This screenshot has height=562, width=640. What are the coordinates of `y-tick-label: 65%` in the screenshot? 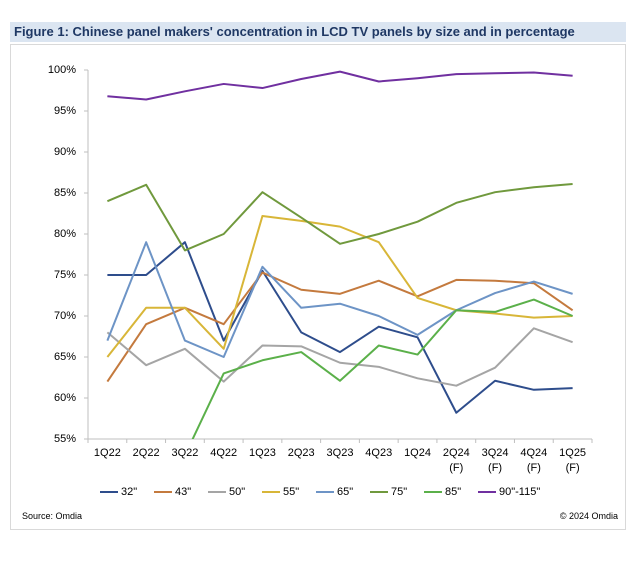 It's located at (65, 357).